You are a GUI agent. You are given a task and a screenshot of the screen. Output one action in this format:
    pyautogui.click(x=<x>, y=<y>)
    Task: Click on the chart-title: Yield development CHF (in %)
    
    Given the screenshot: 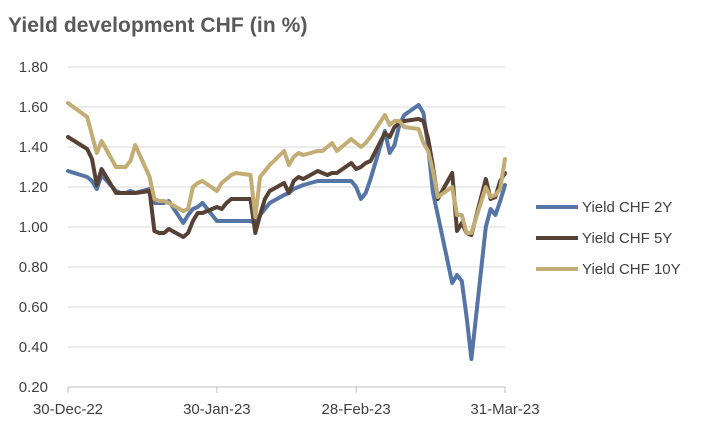 What is the action you would take?
    pyautogui.click(x=158, y=25)
    